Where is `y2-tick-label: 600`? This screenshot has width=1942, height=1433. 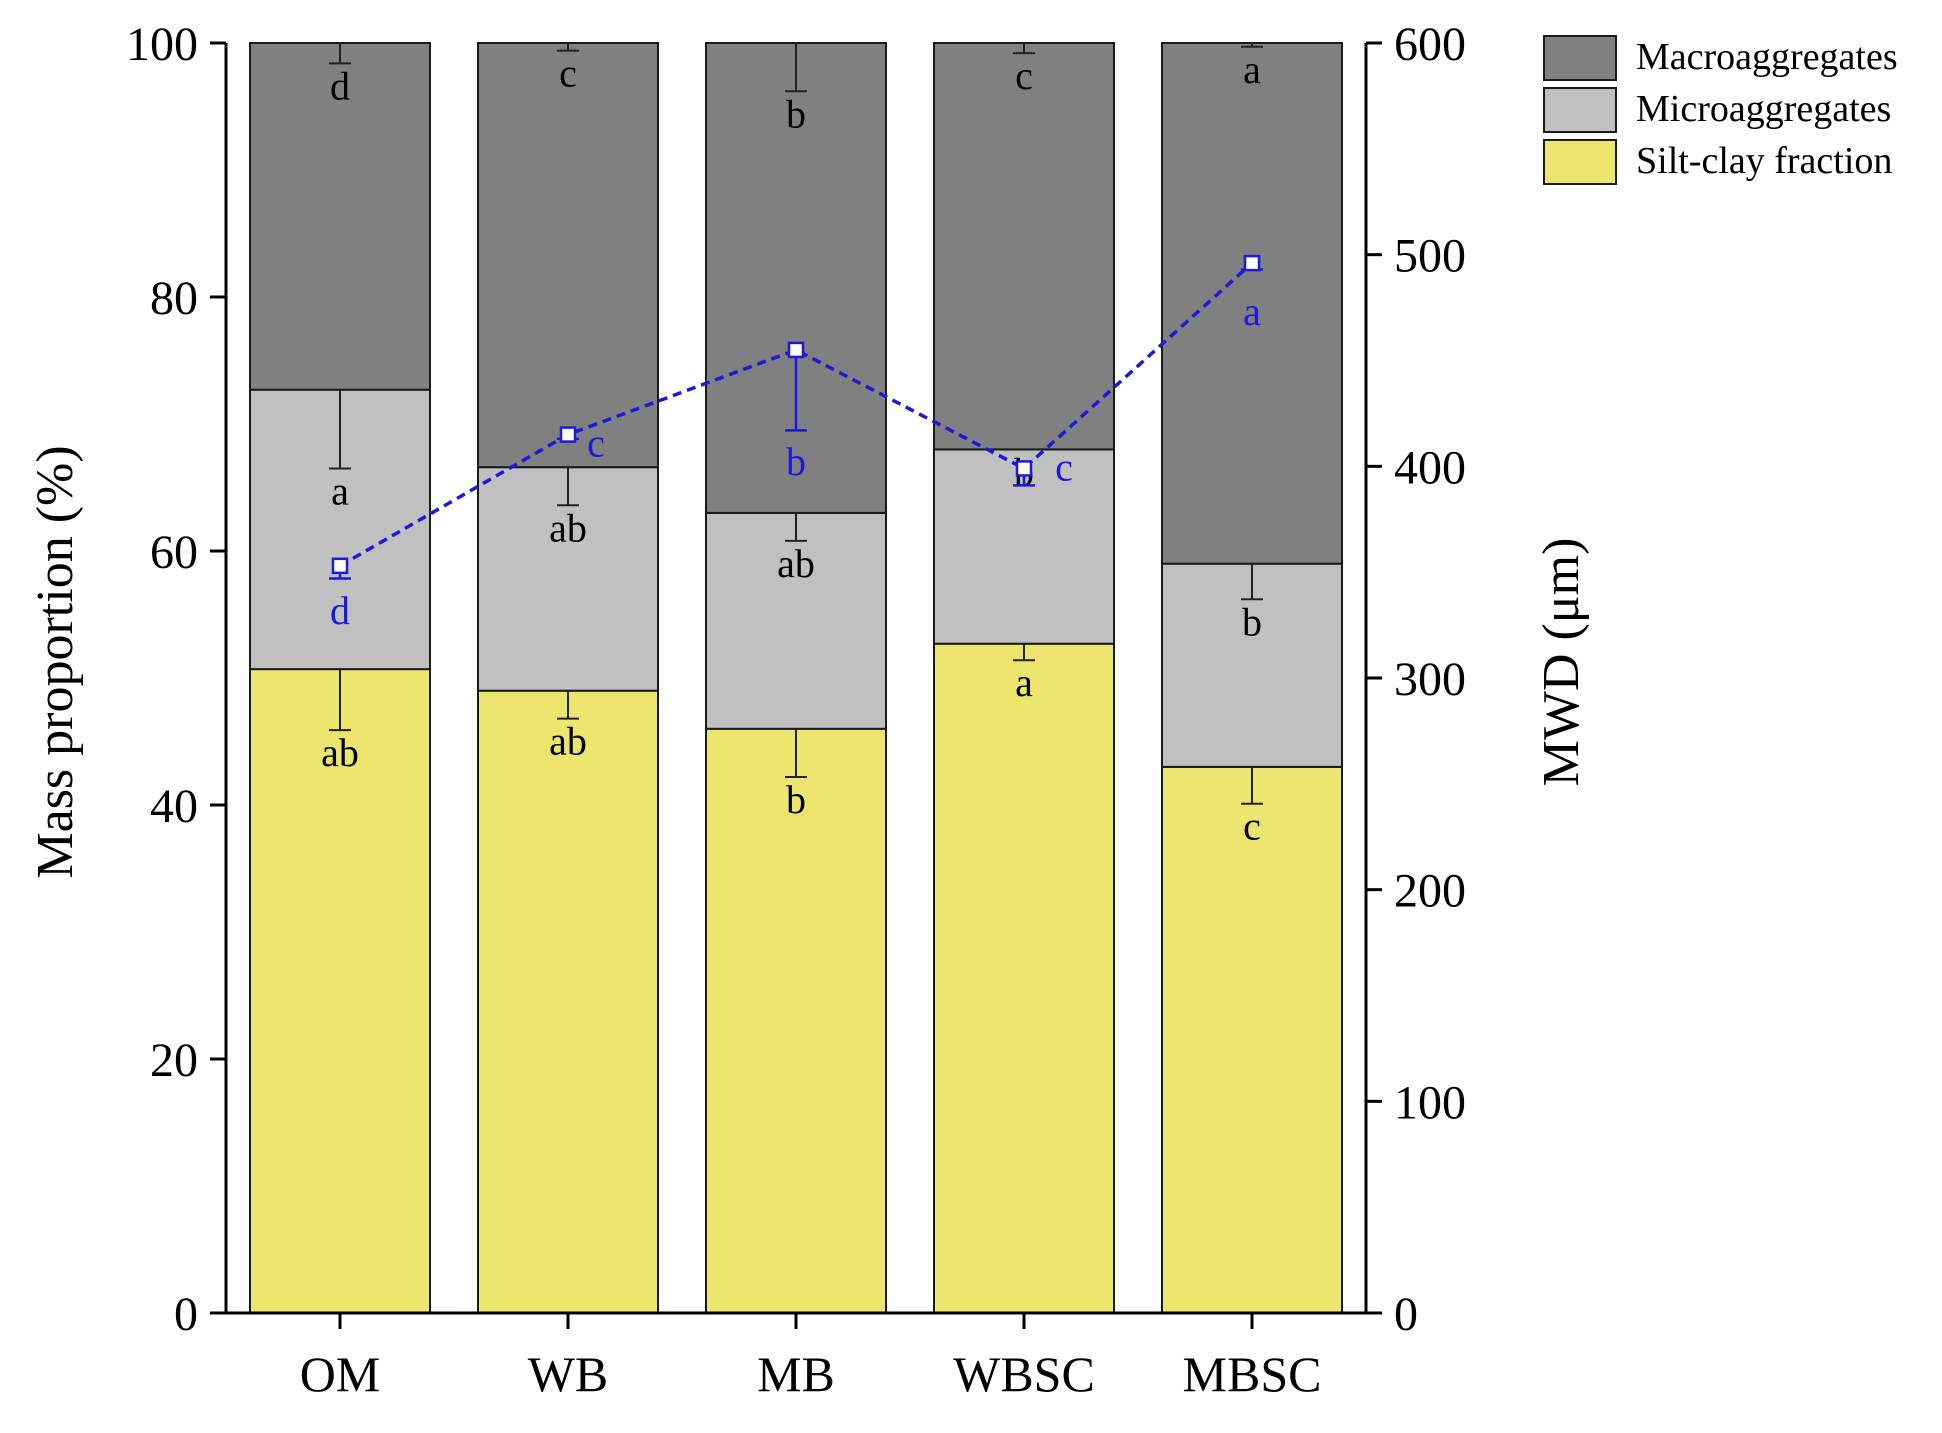
y2-tick-label: 600 is located at coordinates (1430, 44).